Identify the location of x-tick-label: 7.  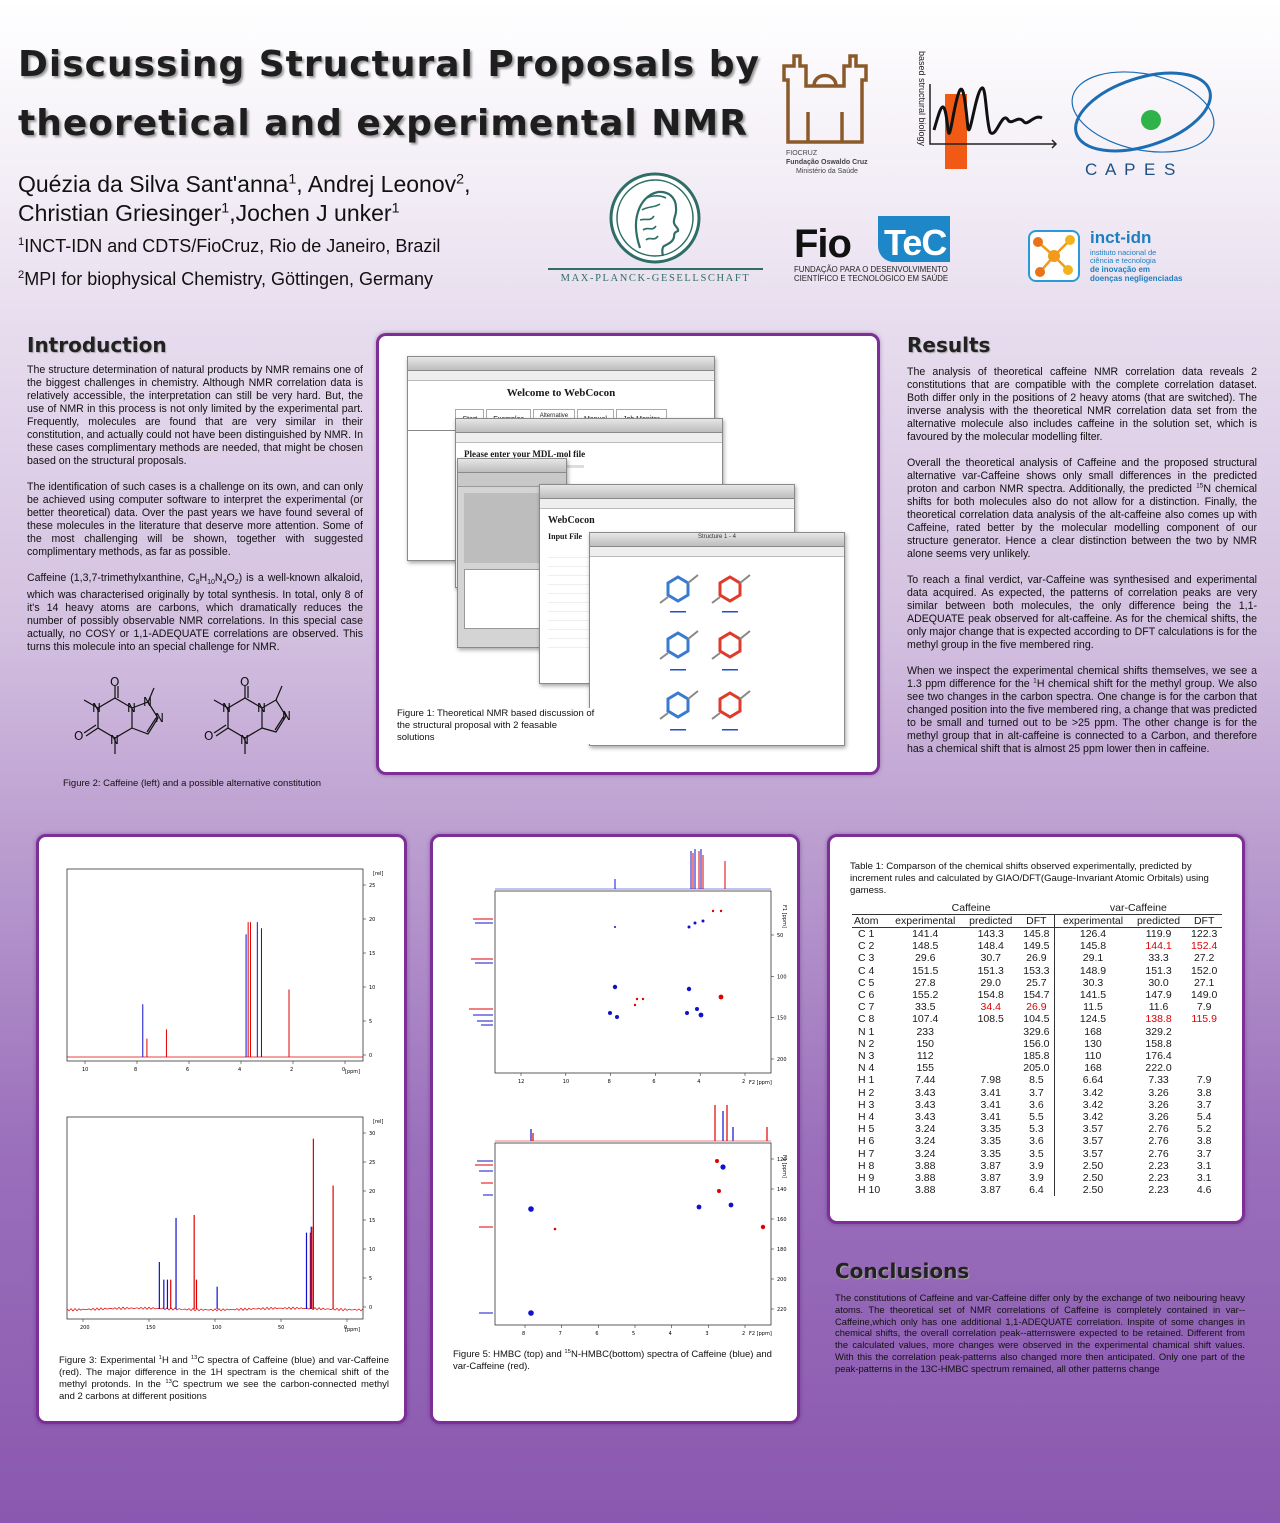
(560, 1334).